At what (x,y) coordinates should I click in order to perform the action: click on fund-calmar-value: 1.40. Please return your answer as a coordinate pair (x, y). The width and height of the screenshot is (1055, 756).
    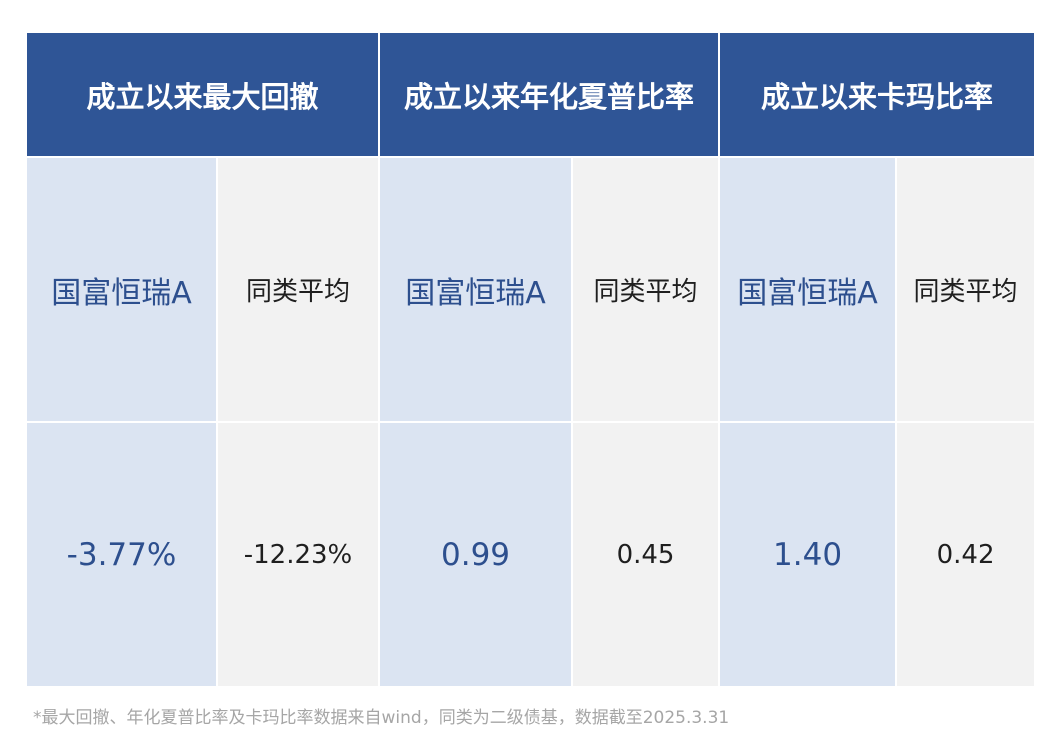
    Looking at the image, I should click on (808, 554).